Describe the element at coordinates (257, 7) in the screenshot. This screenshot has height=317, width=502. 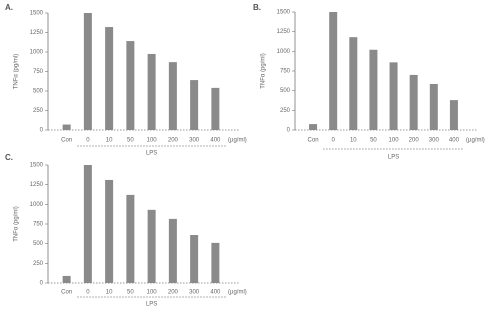
I see `panel-title: B.` at that location.